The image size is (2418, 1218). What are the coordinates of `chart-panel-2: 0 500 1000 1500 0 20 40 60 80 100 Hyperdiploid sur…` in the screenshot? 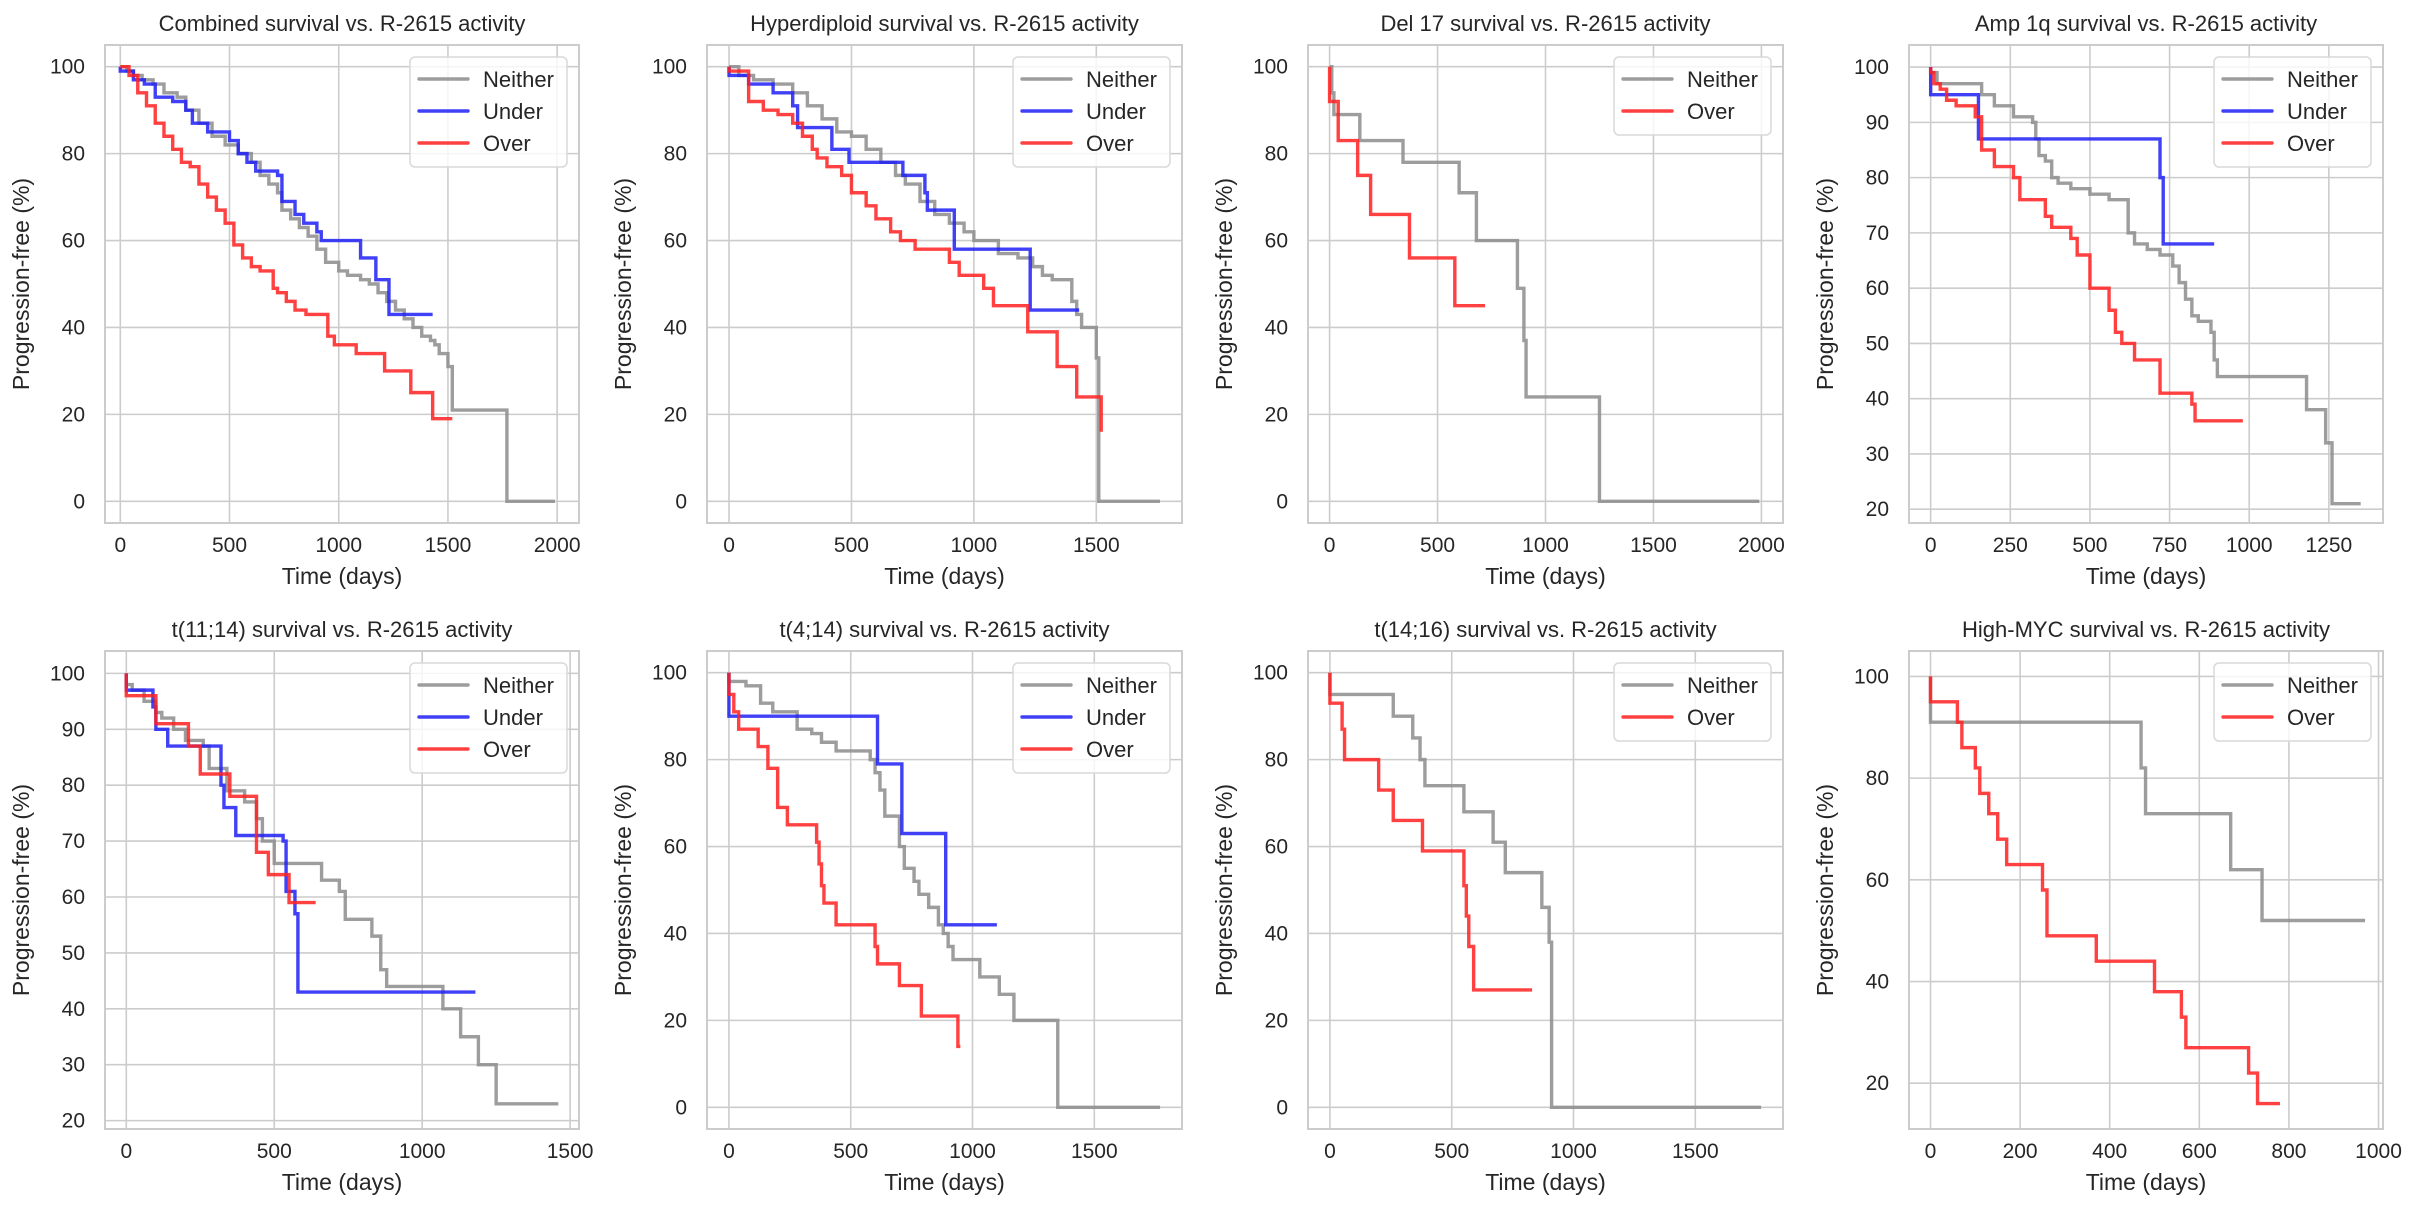 It's located at (896, 300).